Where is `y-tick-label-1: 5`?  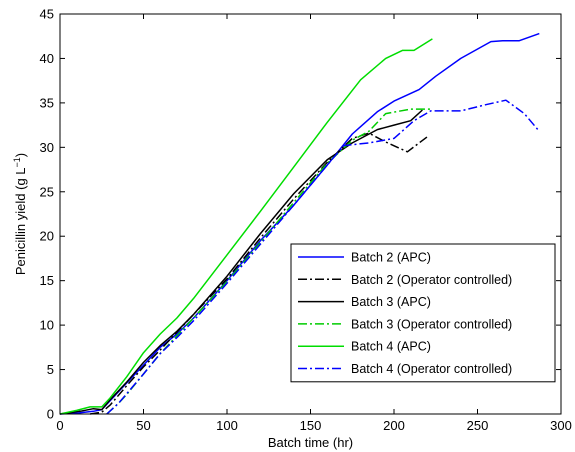
y-tick-label-1: 5 is located at coordinates (50, 369).